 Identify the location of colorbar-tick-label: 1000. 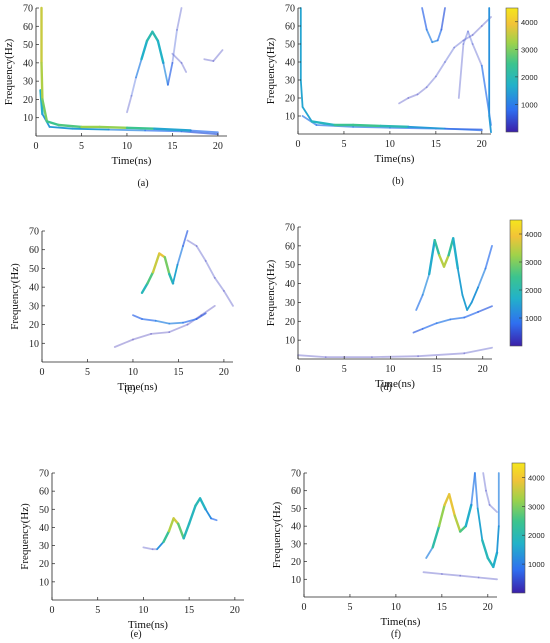
(536, 564).